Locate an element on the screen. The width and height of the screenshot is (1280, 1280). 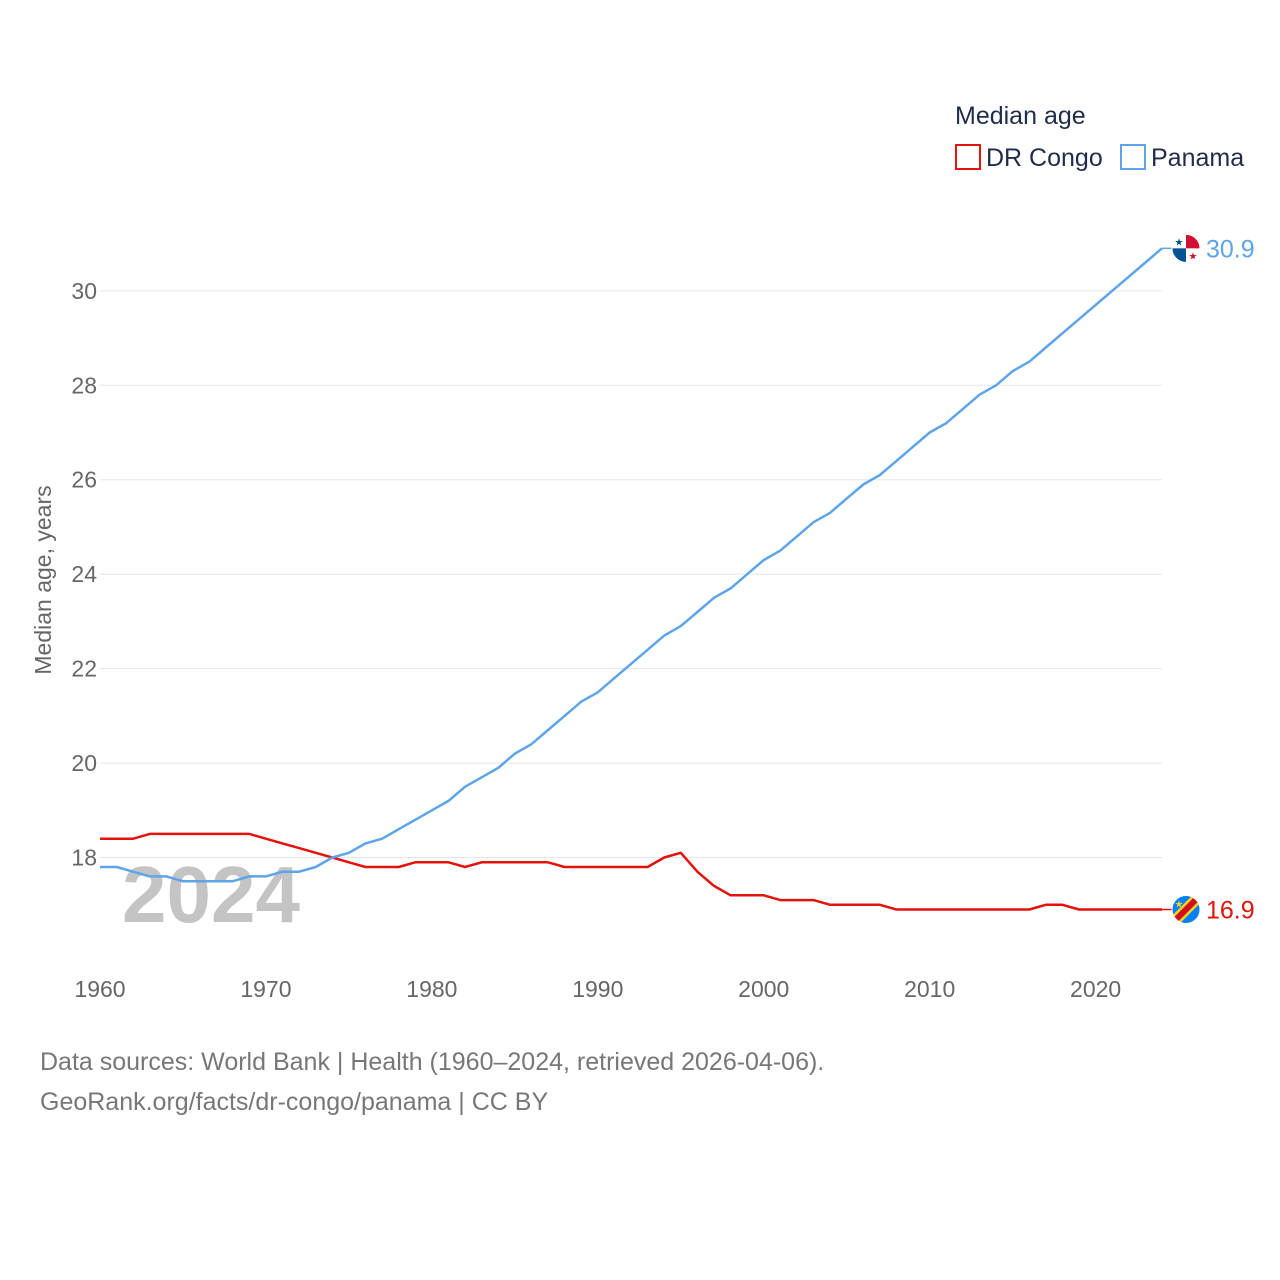
y-tick-label-24: 24 is located at coordinates (84, 574).